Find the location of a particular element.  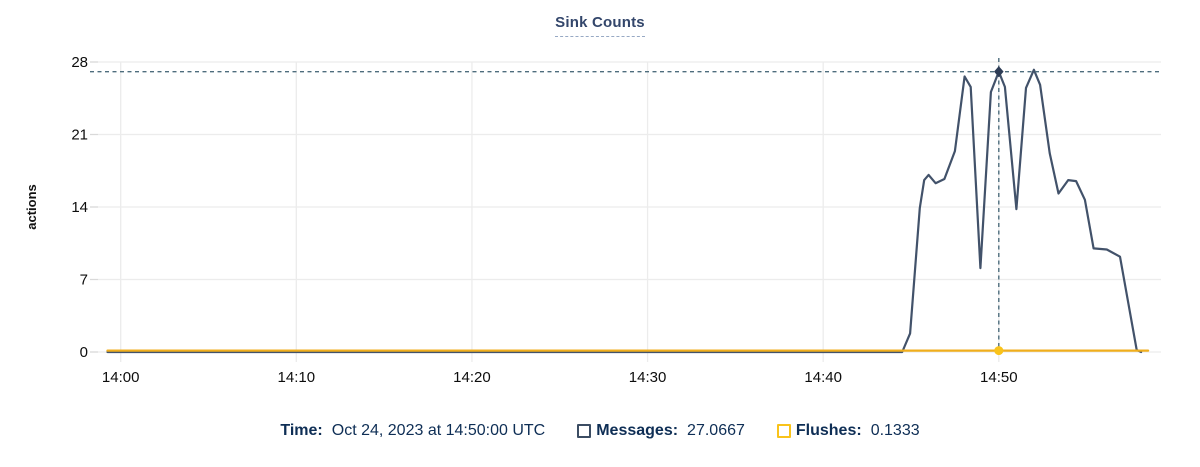

x-tick-label: 14:40 is located at coordinates (823, 377).